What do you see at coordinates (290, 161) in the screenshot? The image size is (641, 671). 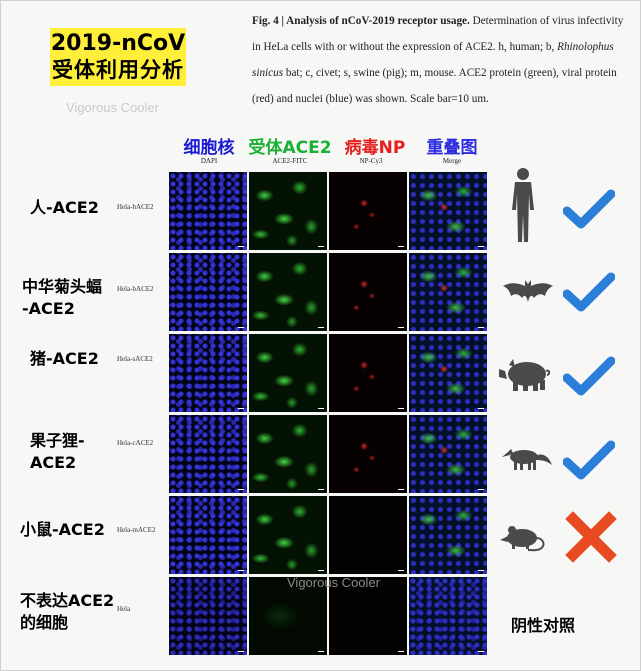 I see `column-sub-ace2: ACE2-FITC` at bounding box center [290, 161].